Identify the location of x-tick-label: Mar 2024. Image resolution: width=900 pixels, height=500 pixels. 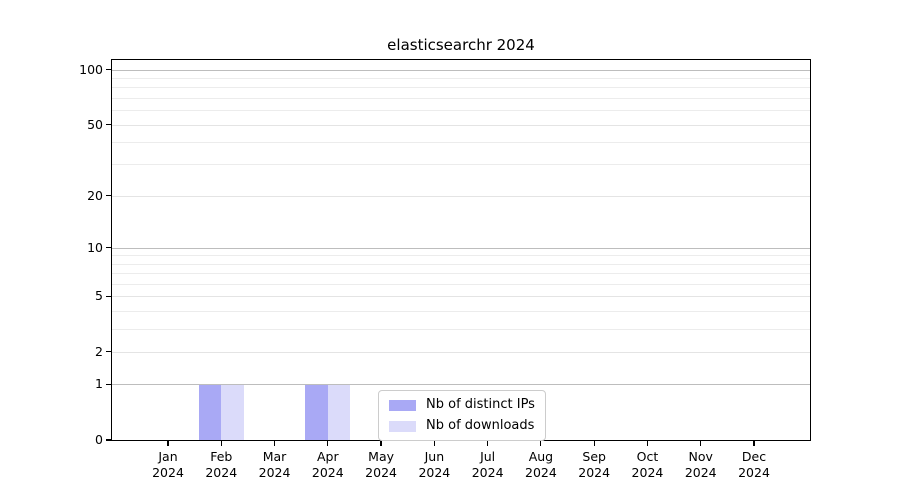
(275, 464).